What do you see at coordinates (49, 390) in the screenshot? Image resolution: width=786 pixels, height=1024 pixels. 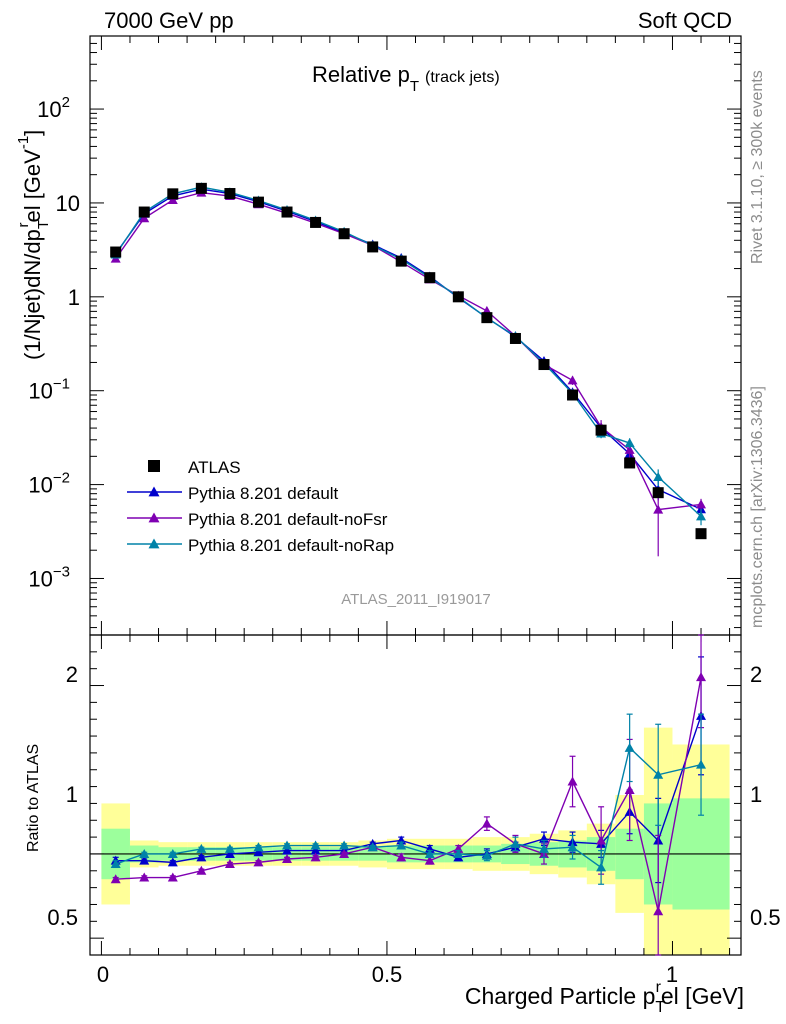 I see `main-ytick-label: 10⁻¹` at bounding box center [49, 390].